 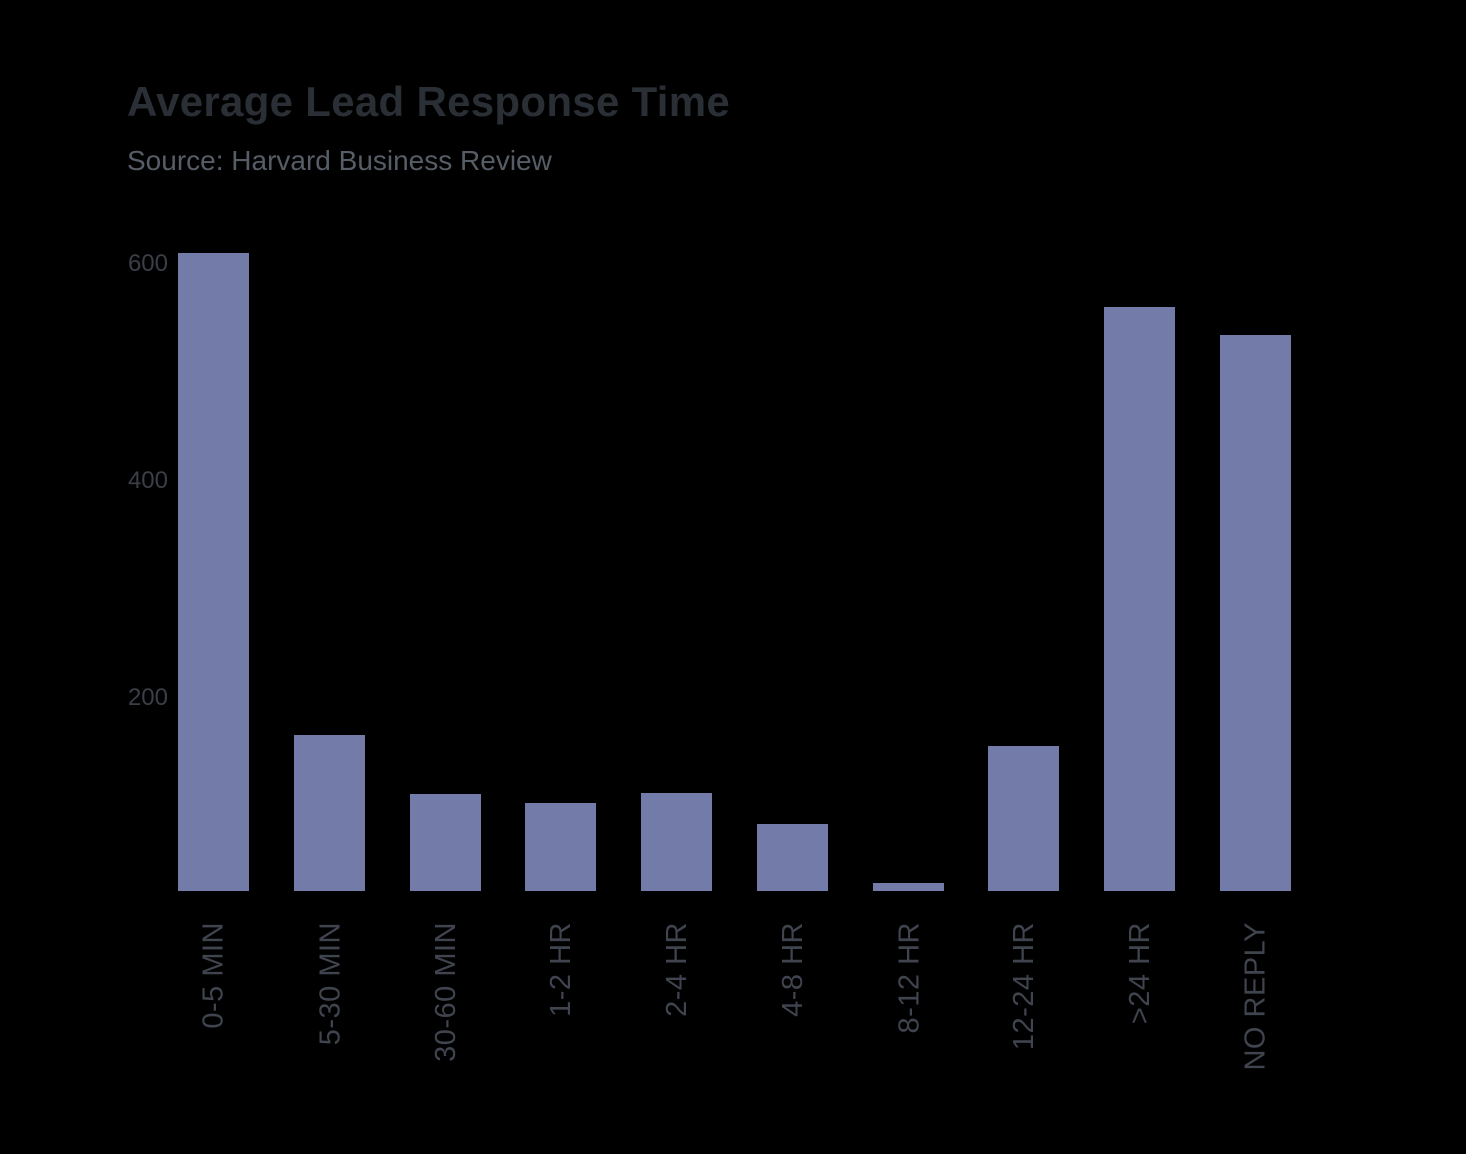 I want to click on chart-subtitle: Source: Harvard Business Review, so click(x=339, y=160).